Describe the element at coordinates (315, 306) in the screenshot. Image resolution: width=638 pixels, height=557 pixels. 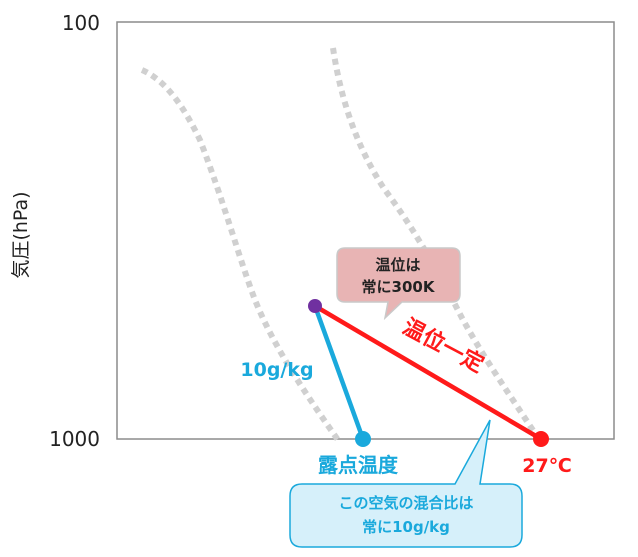
I see `lifted-point` at that location.